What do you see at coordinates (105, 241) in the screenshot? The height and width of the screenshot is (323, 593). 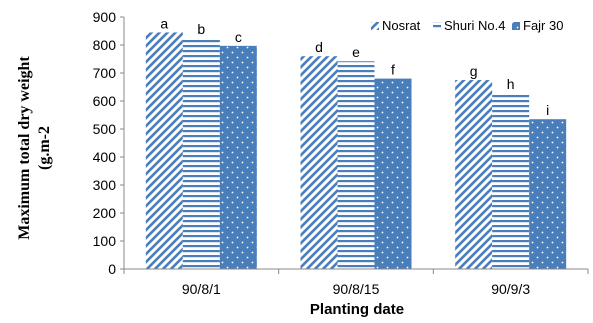 I see `y-tick-label: 100` at bounding box center [105, 241].